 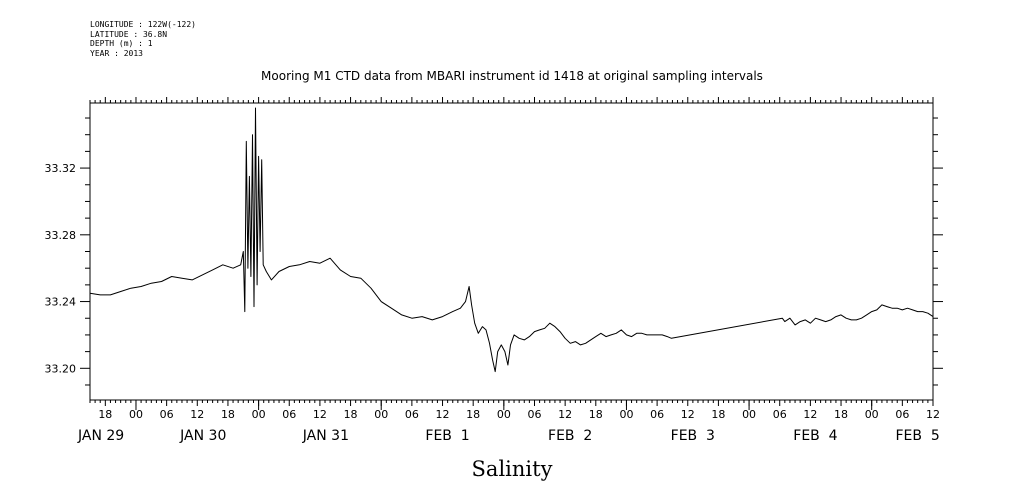 I want to click on y-tick-label: 33.32, so click(x=61, y=168).